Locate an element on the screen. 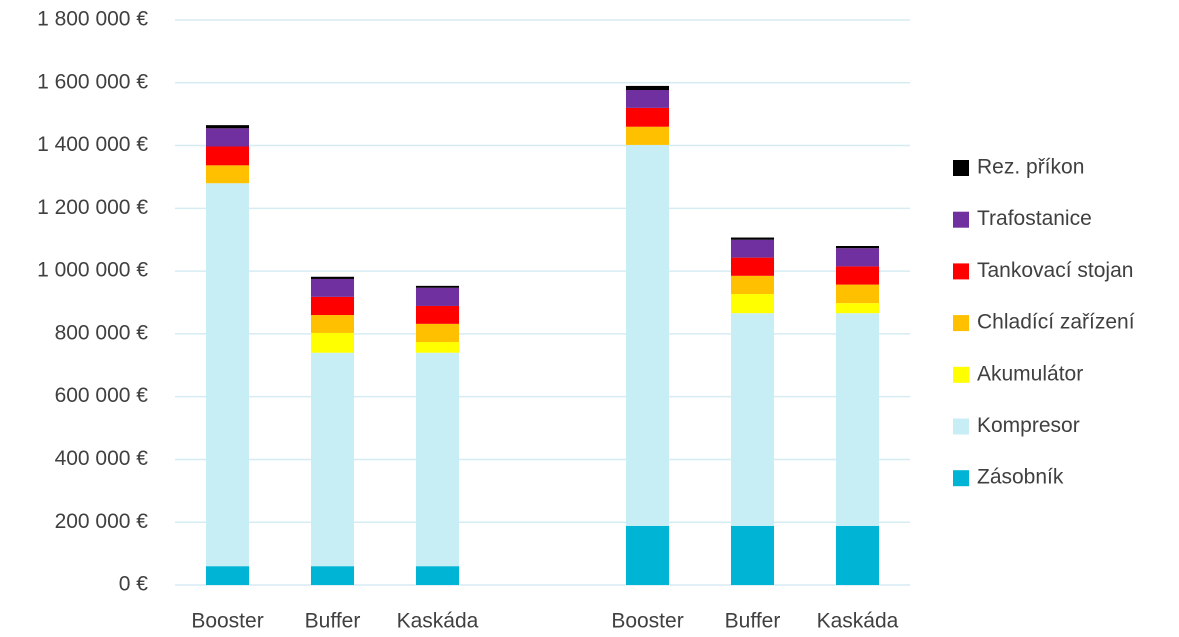 The image size is (1179, 637). legend-label: Trafostanice is located at coordinates (1034, 218).